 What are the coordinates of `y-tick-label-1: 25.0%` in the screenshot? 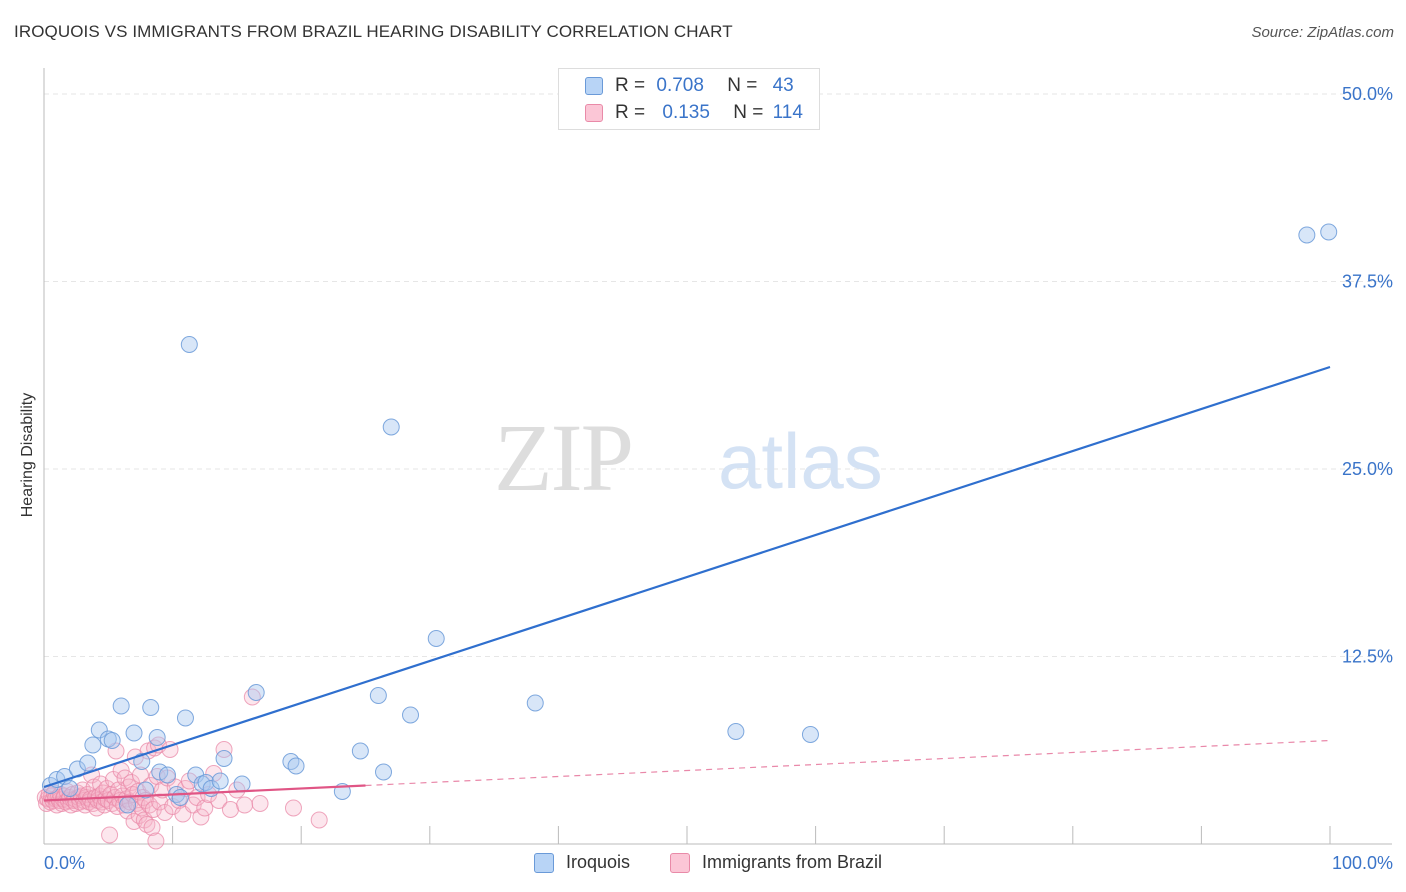 It's located at (1367, 469).